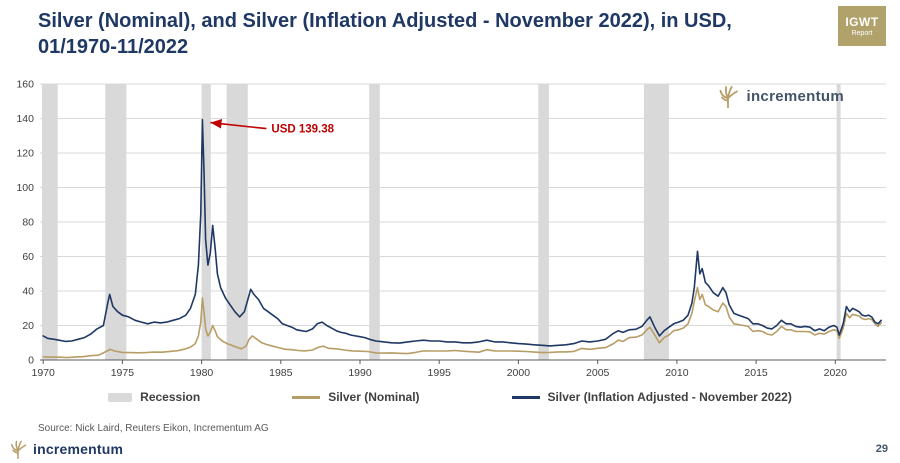  I want to click on annotation-arrow, so click(238, 124).